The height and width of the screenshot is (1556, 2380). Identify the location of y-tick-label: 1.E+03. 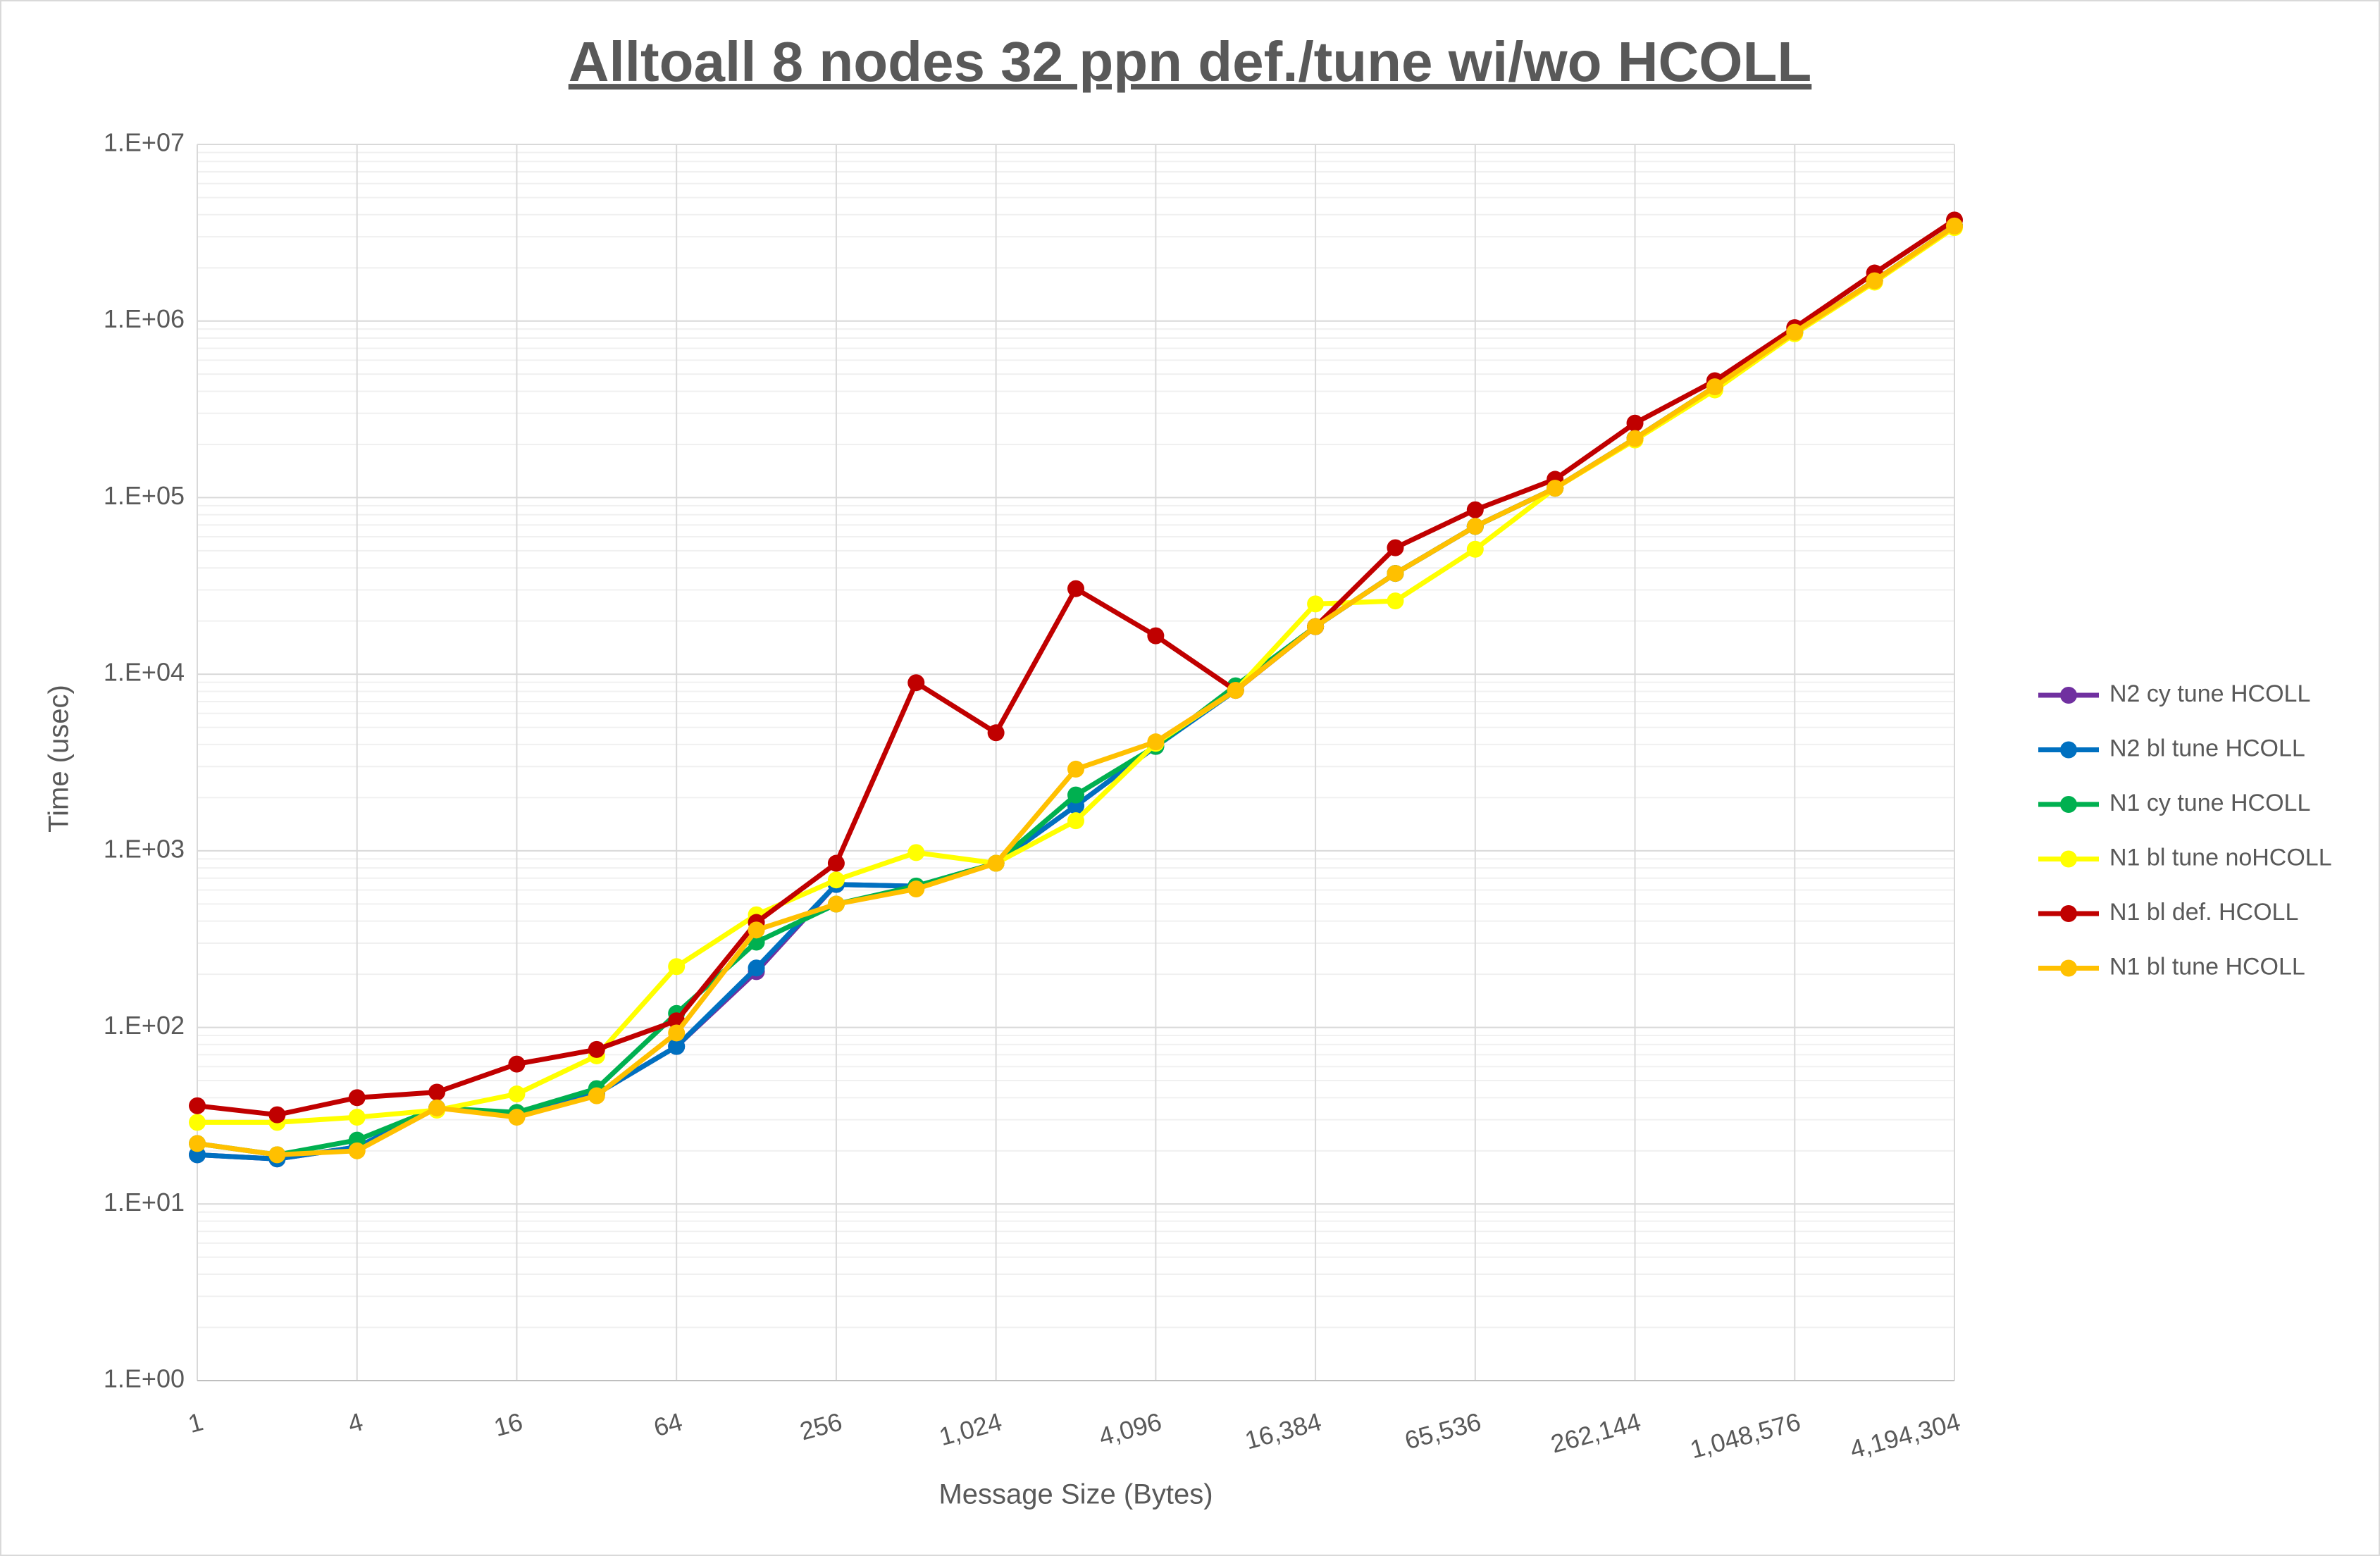
(144, 848).